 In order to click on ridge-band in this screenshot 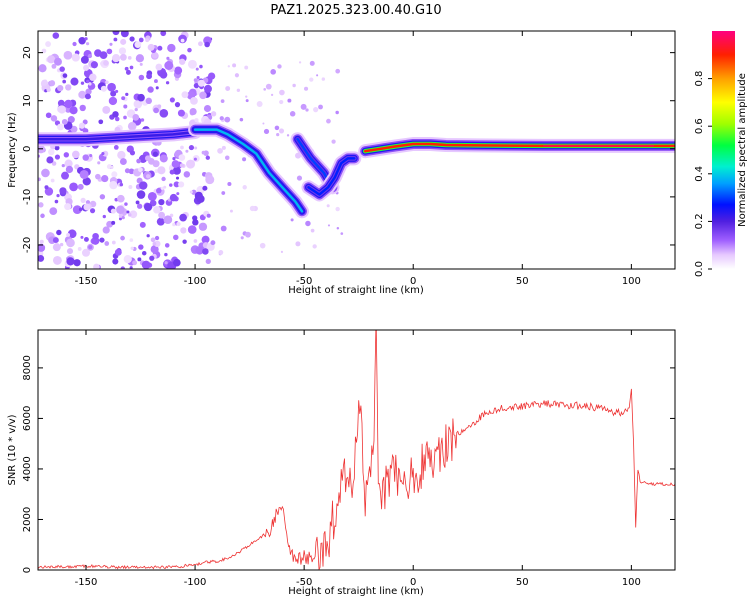, I will do `click(331, 176)`.